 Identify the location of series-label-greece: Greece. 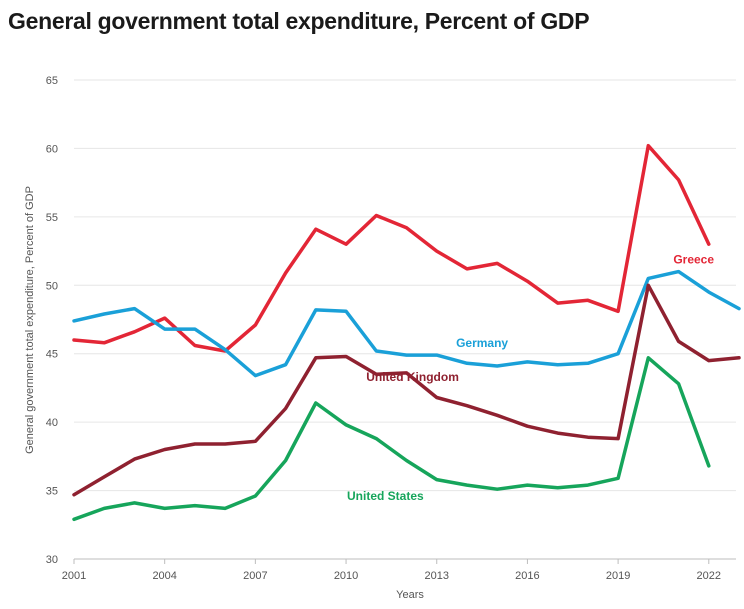
(693, 259).